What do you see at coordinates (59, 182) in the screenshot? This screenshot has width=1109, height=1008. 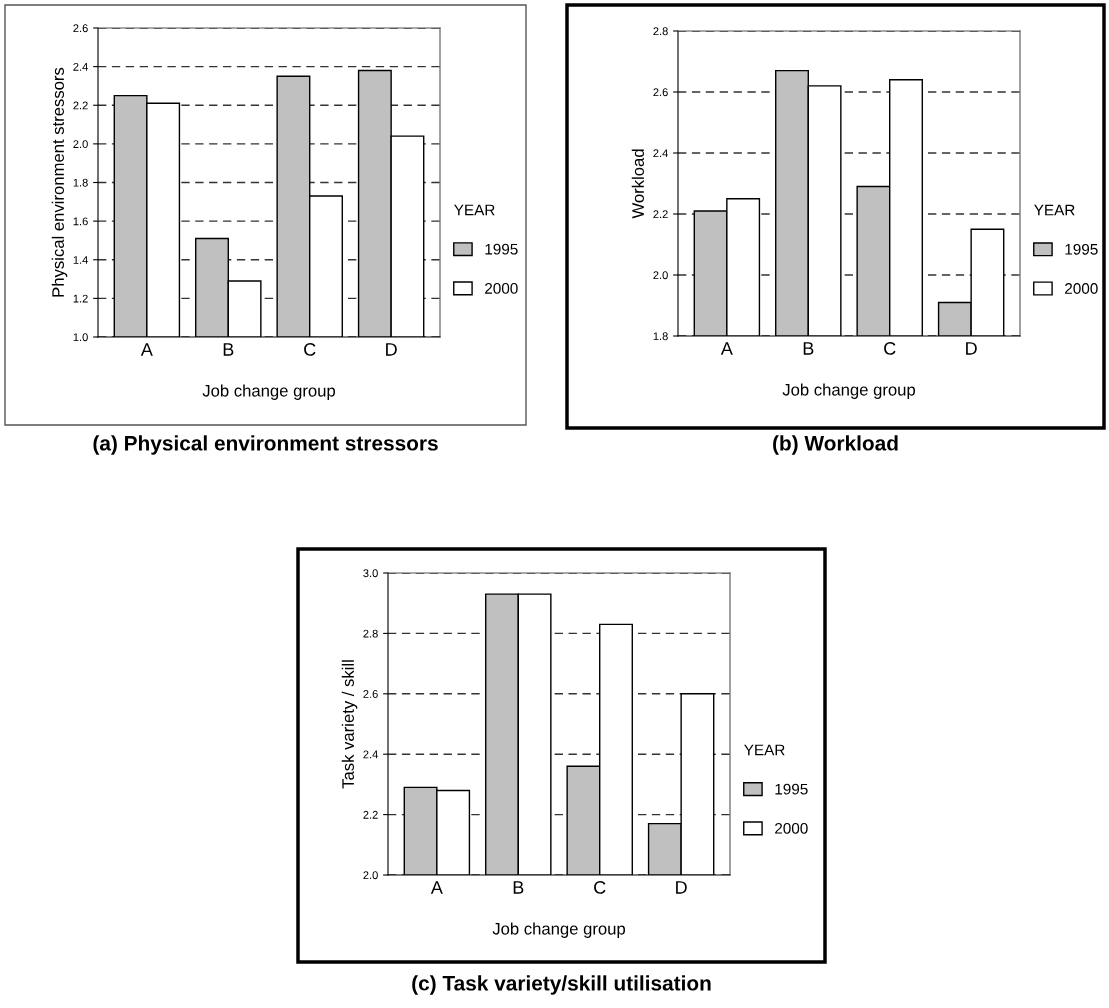 I see `y-axis-title: Physical environment stressors` at bounding box center [59, 182].